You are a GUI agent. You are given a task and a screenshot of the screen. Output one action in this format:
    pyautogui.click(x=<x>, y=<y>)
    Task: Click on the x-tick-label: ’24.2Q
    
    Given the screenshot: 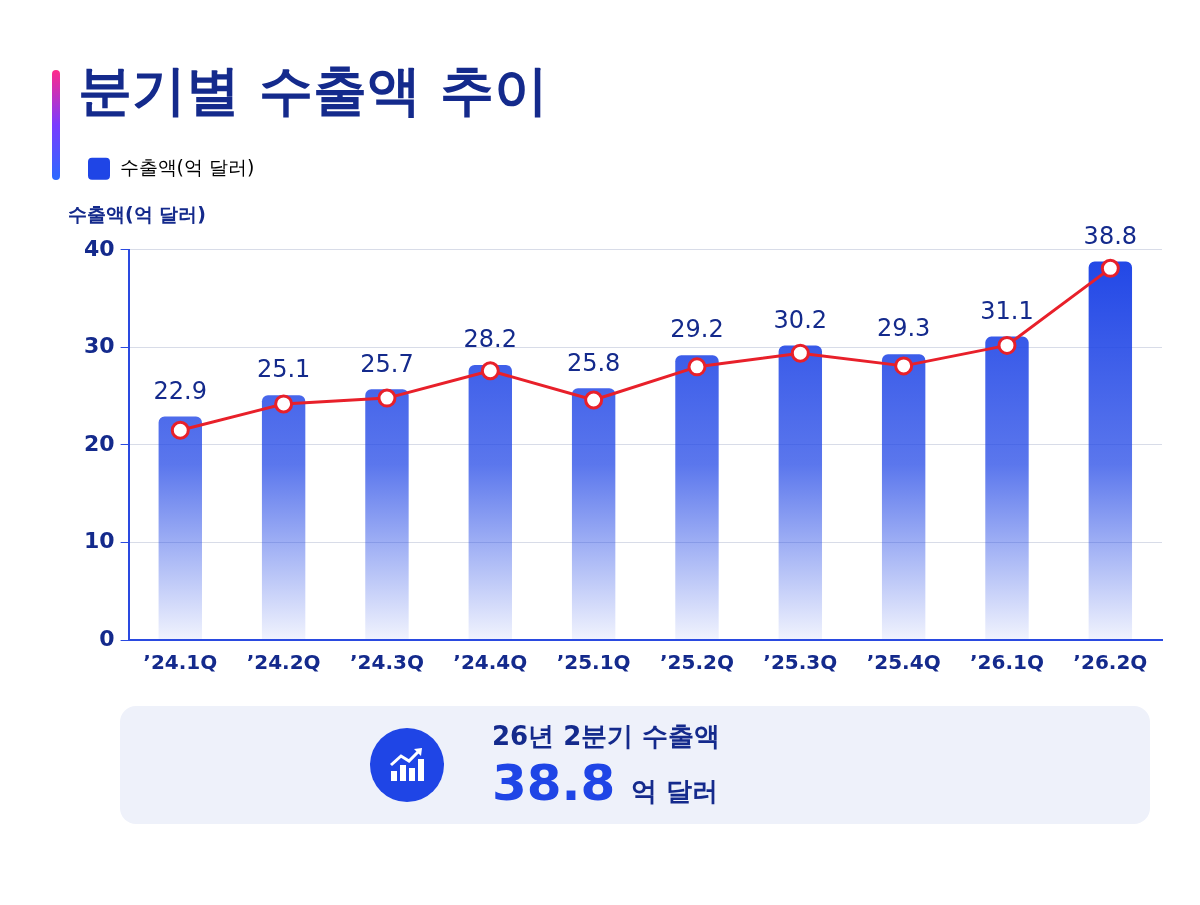 What is the action you would take?
    pyautogui.click(x=283, y=662)
    